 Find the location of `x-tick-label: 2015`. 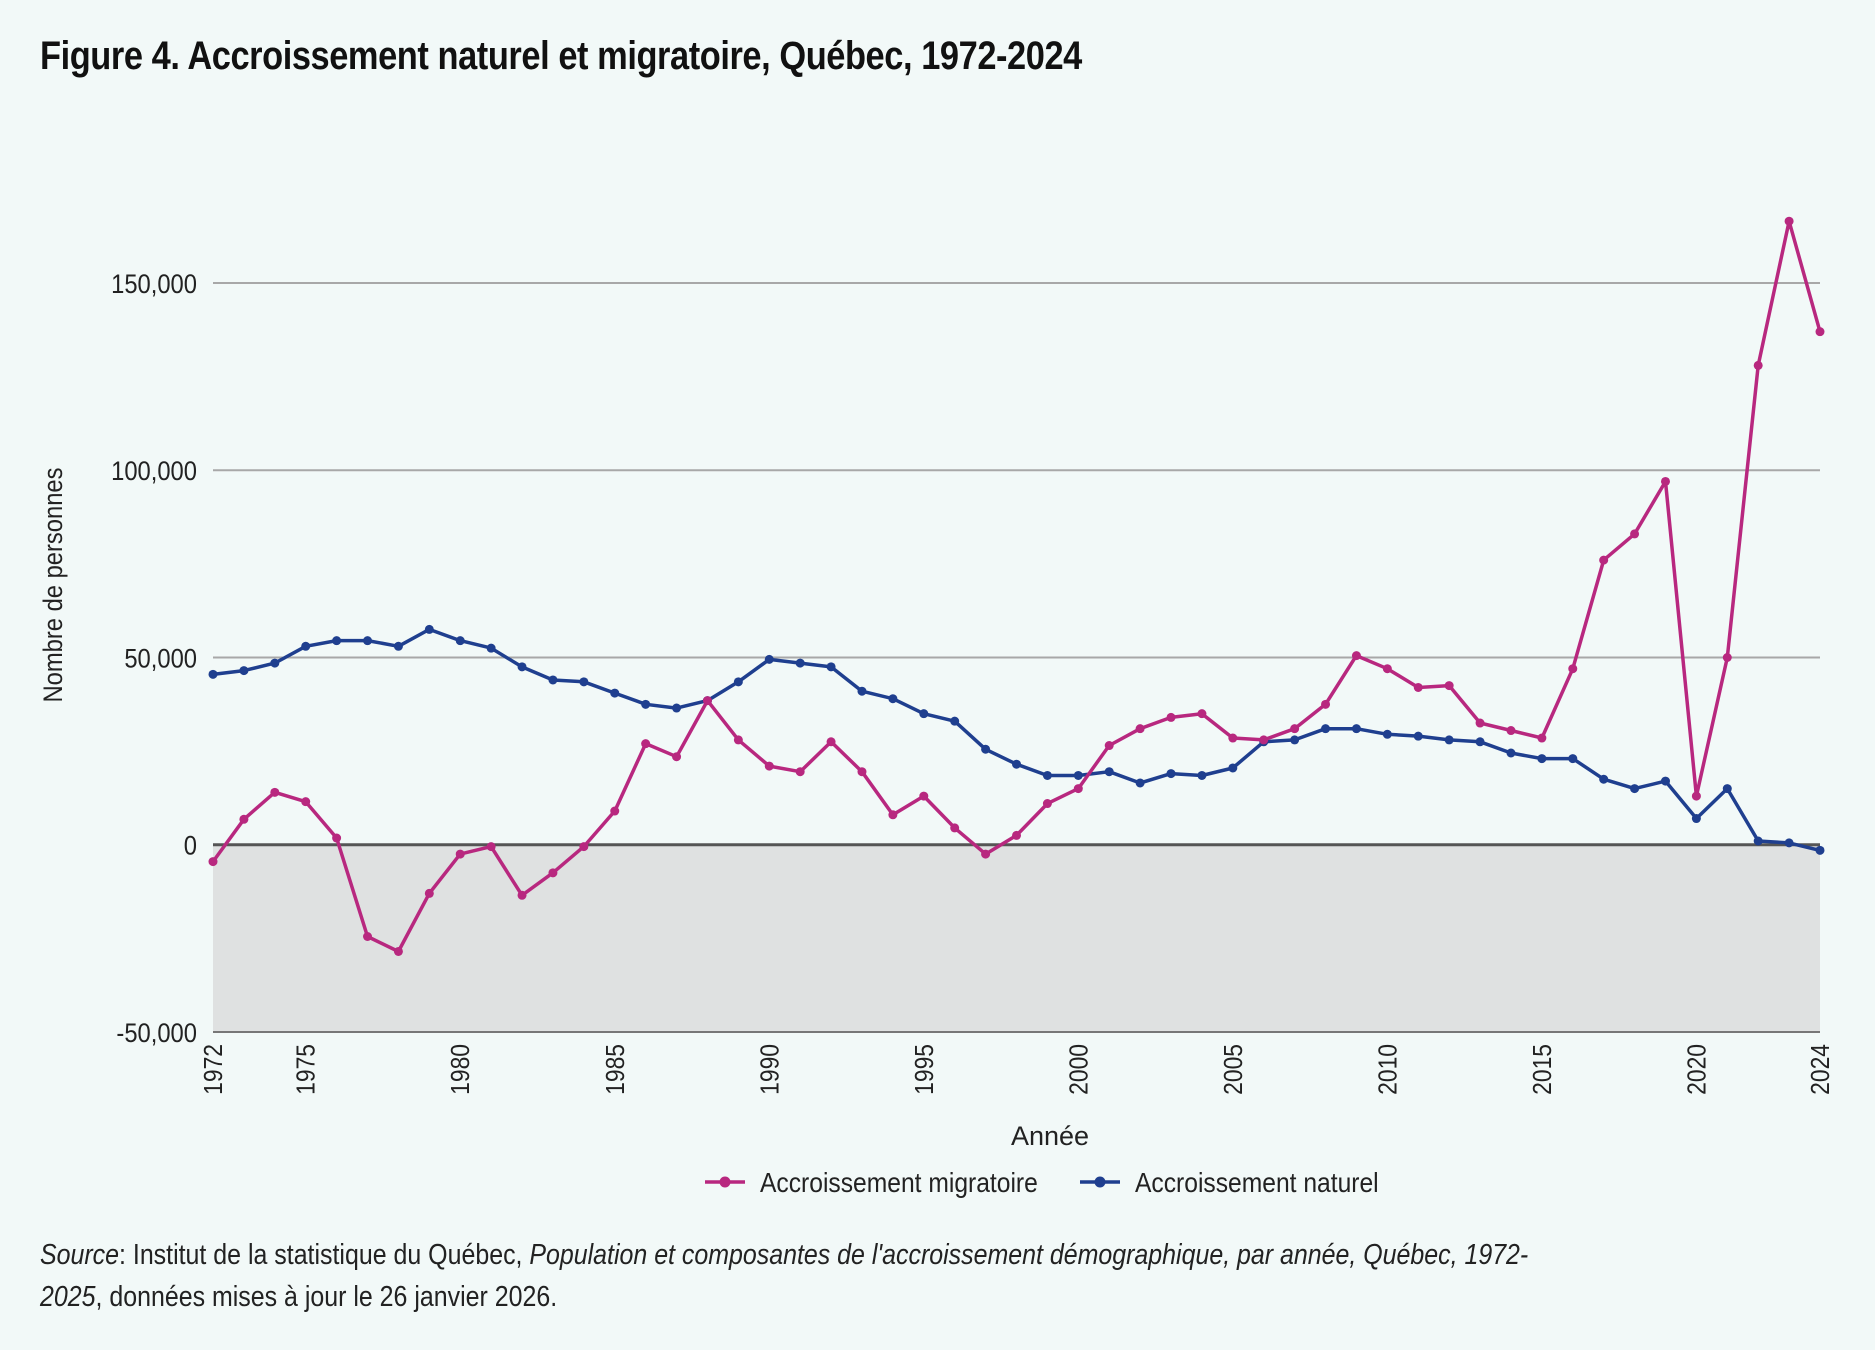

x-tick-label: 2015 is located at coordinates (1543, 1069).